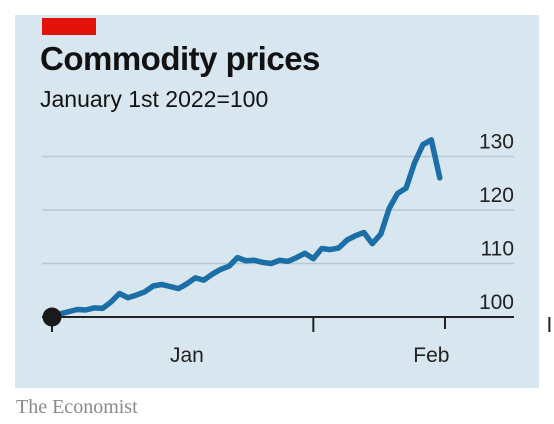  What do you see at coordinates (496, 302) in the screenshot?
I see `y-tick-label-100: 100` at bounding box center [496, 302].